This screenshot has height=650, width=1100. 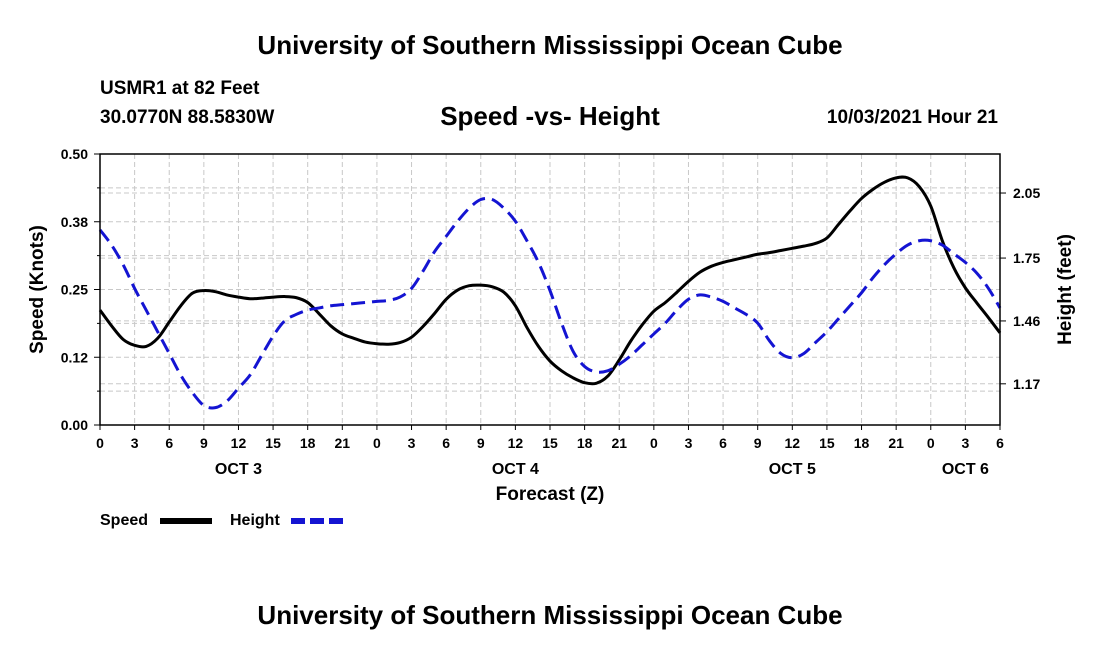 I want to click on y-tick-label: 0.12, so click(x=74, y=357).